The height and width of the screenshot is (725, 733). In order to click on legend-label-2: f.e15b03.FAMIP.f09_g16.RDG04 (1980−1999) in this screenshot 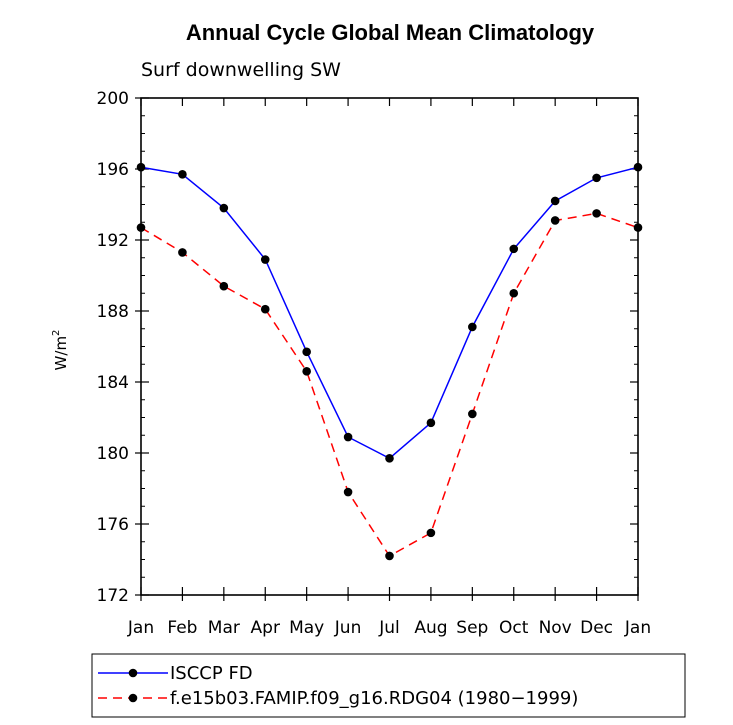, I will do `click(374, 698)`.